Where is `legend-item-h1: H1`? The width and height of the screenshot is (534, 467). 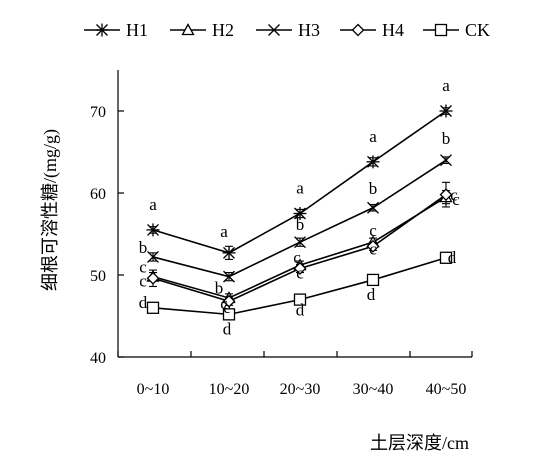
legend-item-h1: H1 is located at coordinates (116, 30).